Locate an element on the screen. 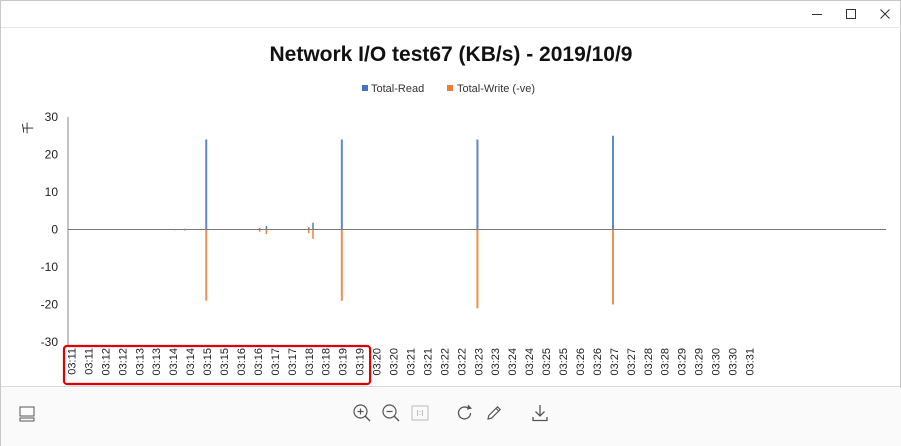  edit-icon is located at coordinates (494, 412).